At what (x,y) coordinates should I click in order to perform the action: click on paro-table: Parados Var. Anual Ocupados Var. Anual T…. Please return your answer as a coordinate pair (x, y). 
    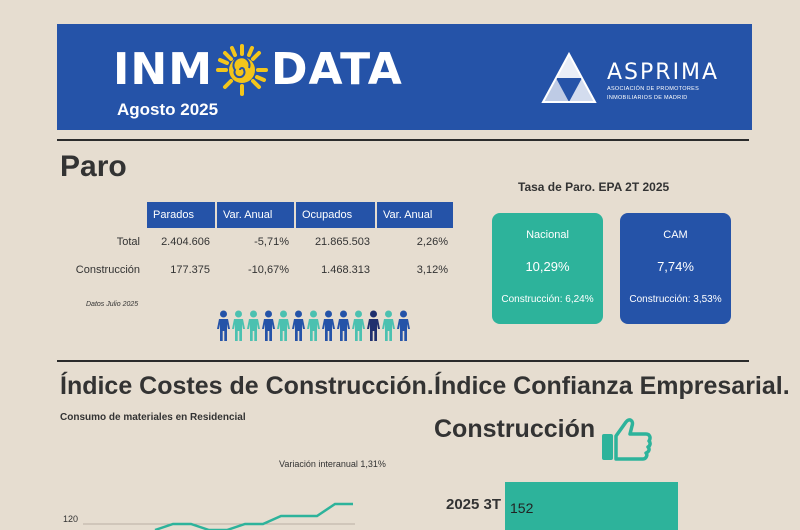
    Looking at the image, I should click on (257, 243).